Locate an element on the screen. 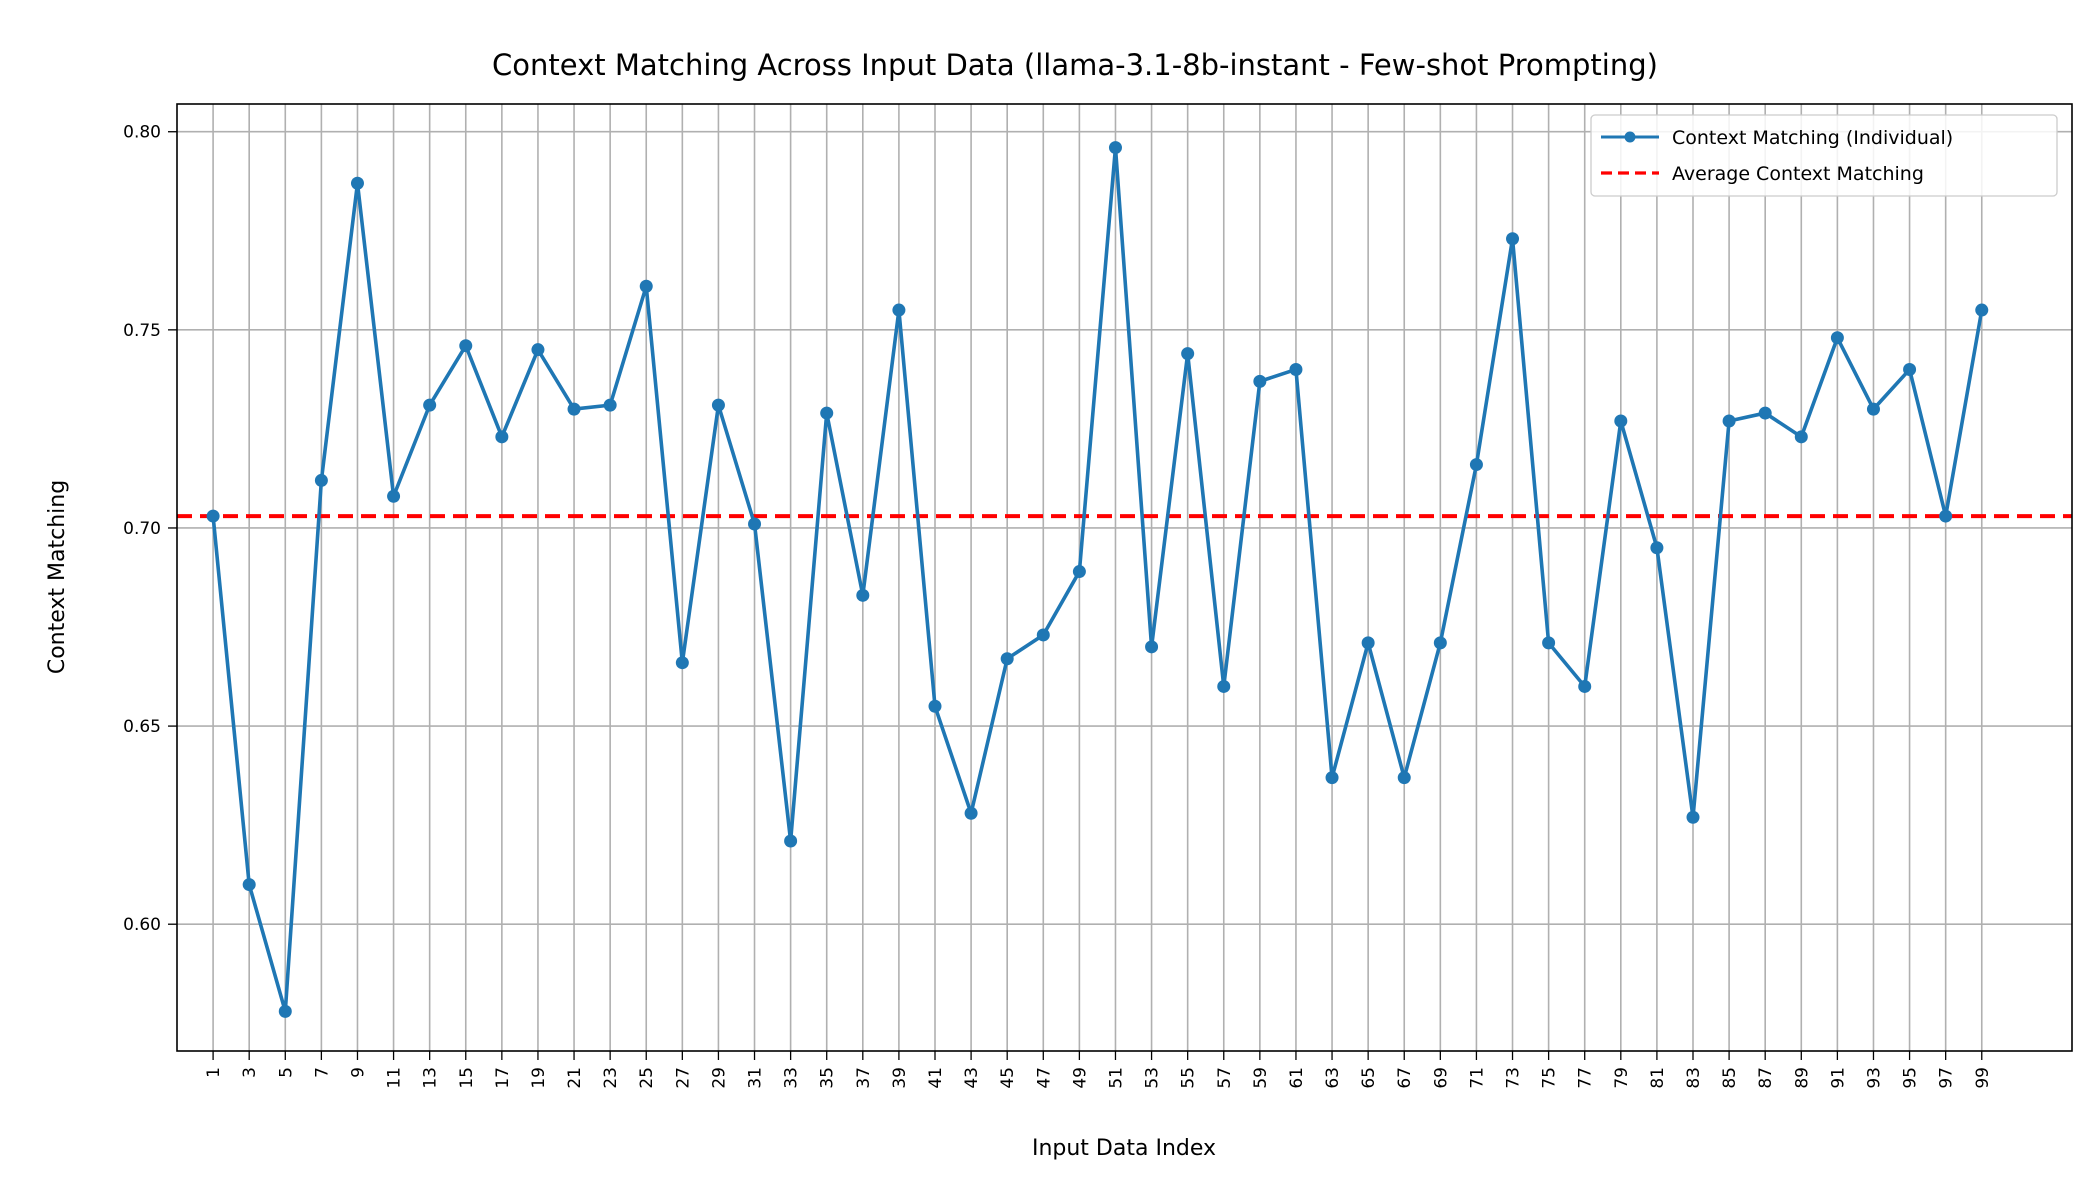 The width and height of the screenshot is (2100, 1204). x-tick-label: 97 is located at coordinates (1947, 1078).